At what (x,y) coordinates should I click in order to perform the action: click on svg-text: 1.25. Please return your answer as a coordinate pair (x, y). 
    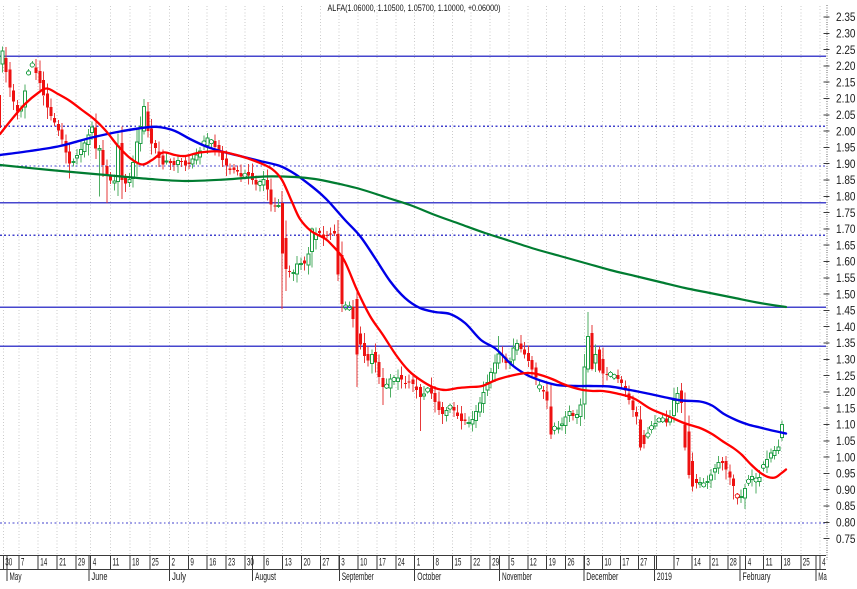
    Looking at the image, I should click on (846, 376).